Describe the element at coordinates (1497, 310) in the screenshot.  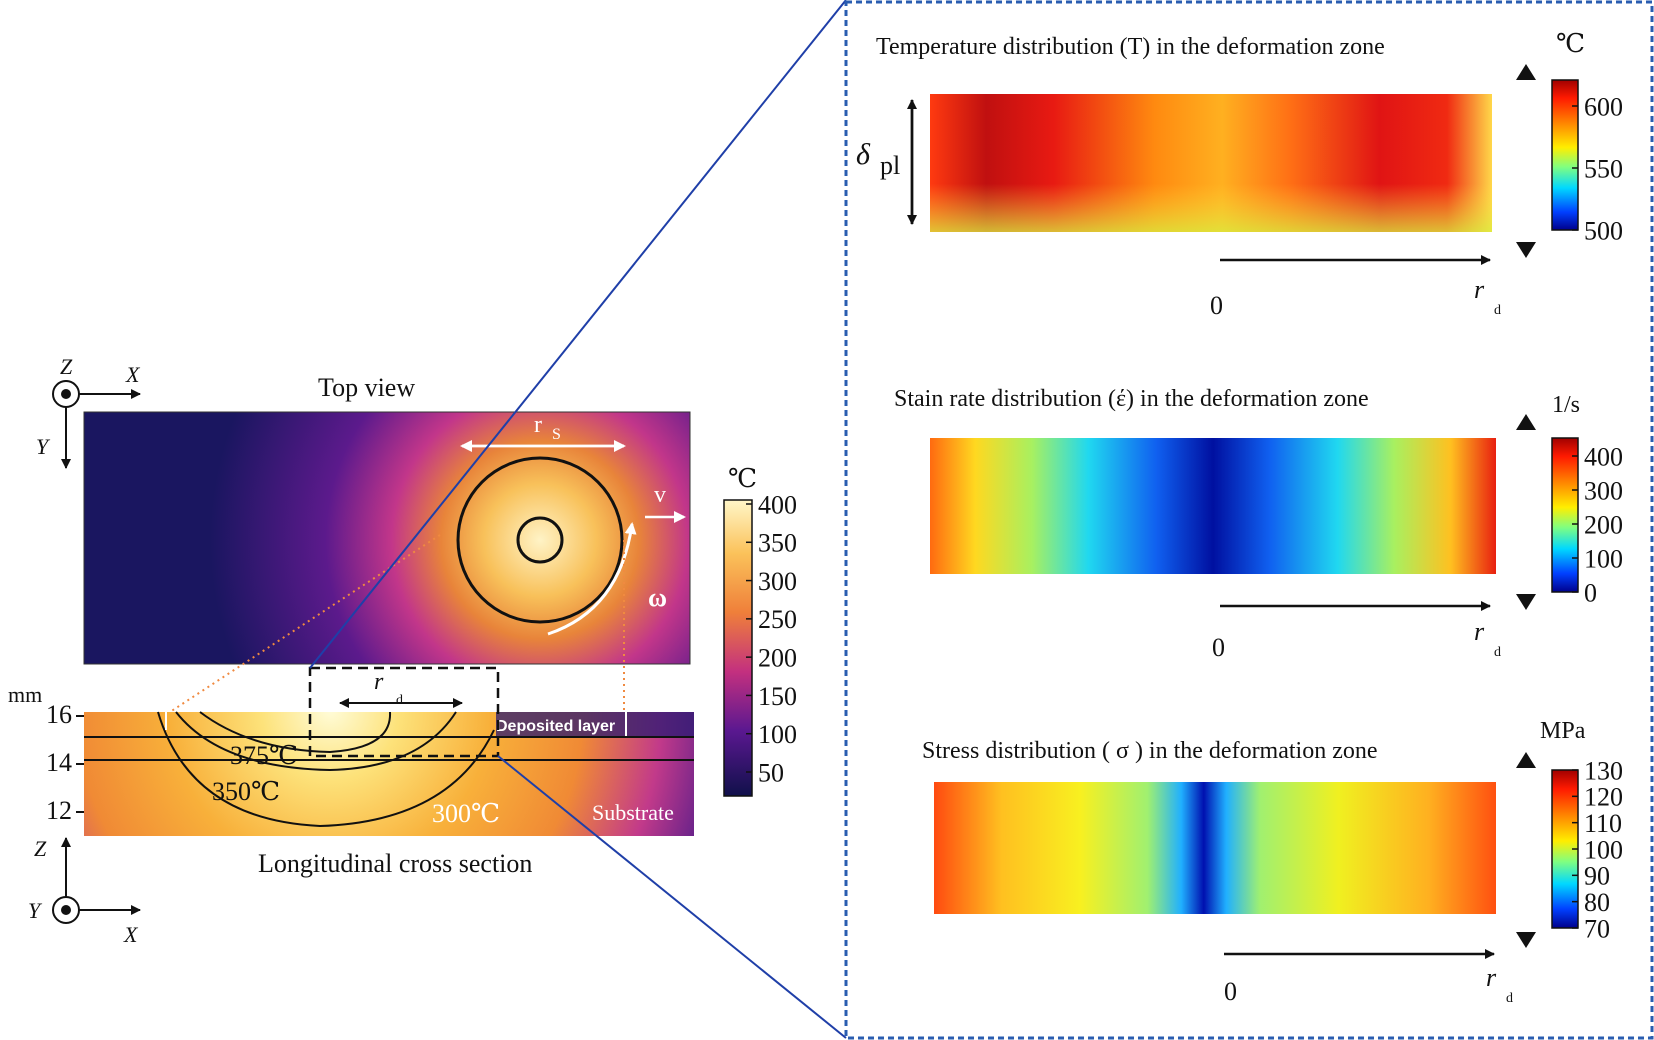
I see `temperature-rd-sub: d` at that location.